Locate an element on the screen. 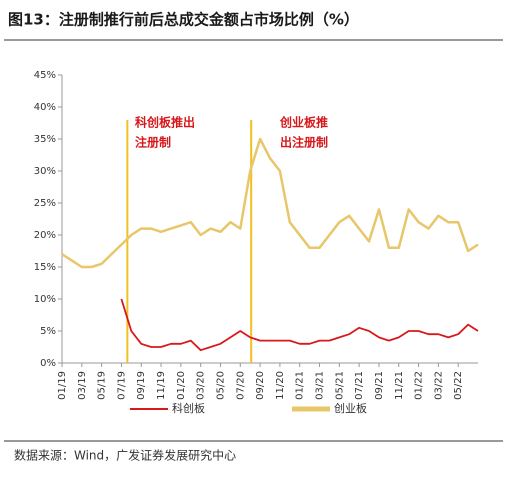 This screenshot has width=507, height=484. x-tick-label: 03/20 is located at coordinates (201, 385).